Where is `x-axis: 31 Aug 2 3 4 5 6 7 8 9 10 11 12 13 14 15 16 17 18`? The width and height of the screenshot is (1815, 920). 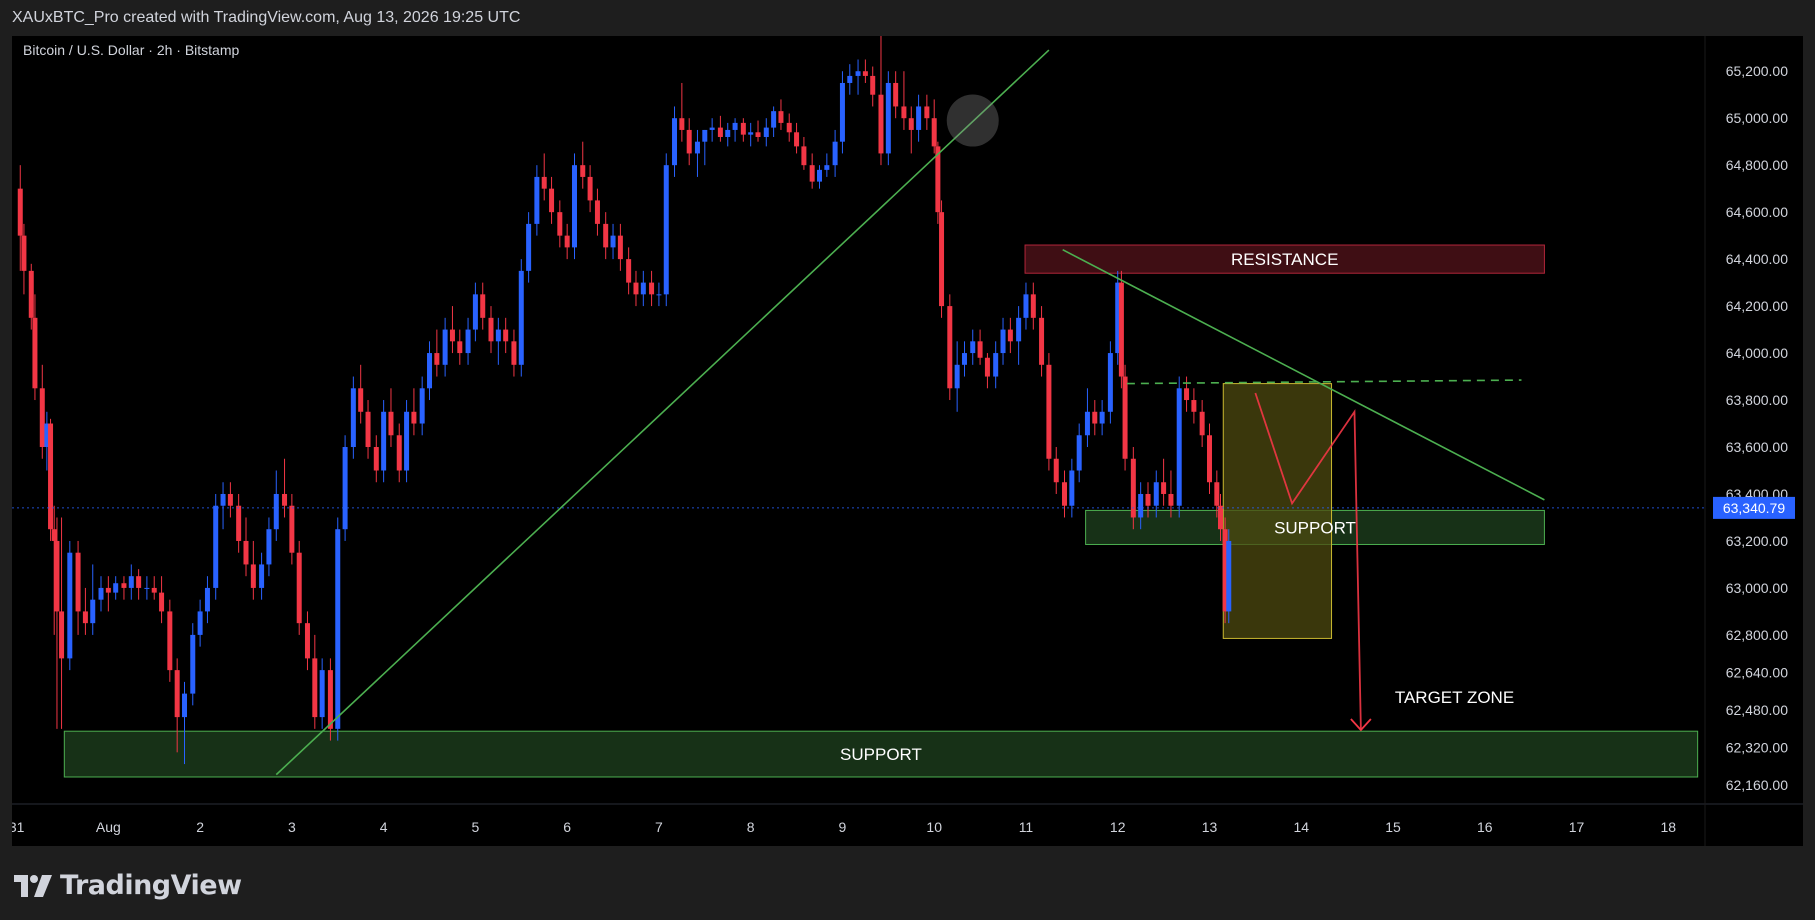
x-axis: 31 Aug 2 3 4 5 6 7 8 9 10 11 12 13 14 15 16 17 18 is located at coordinates (842, 827).